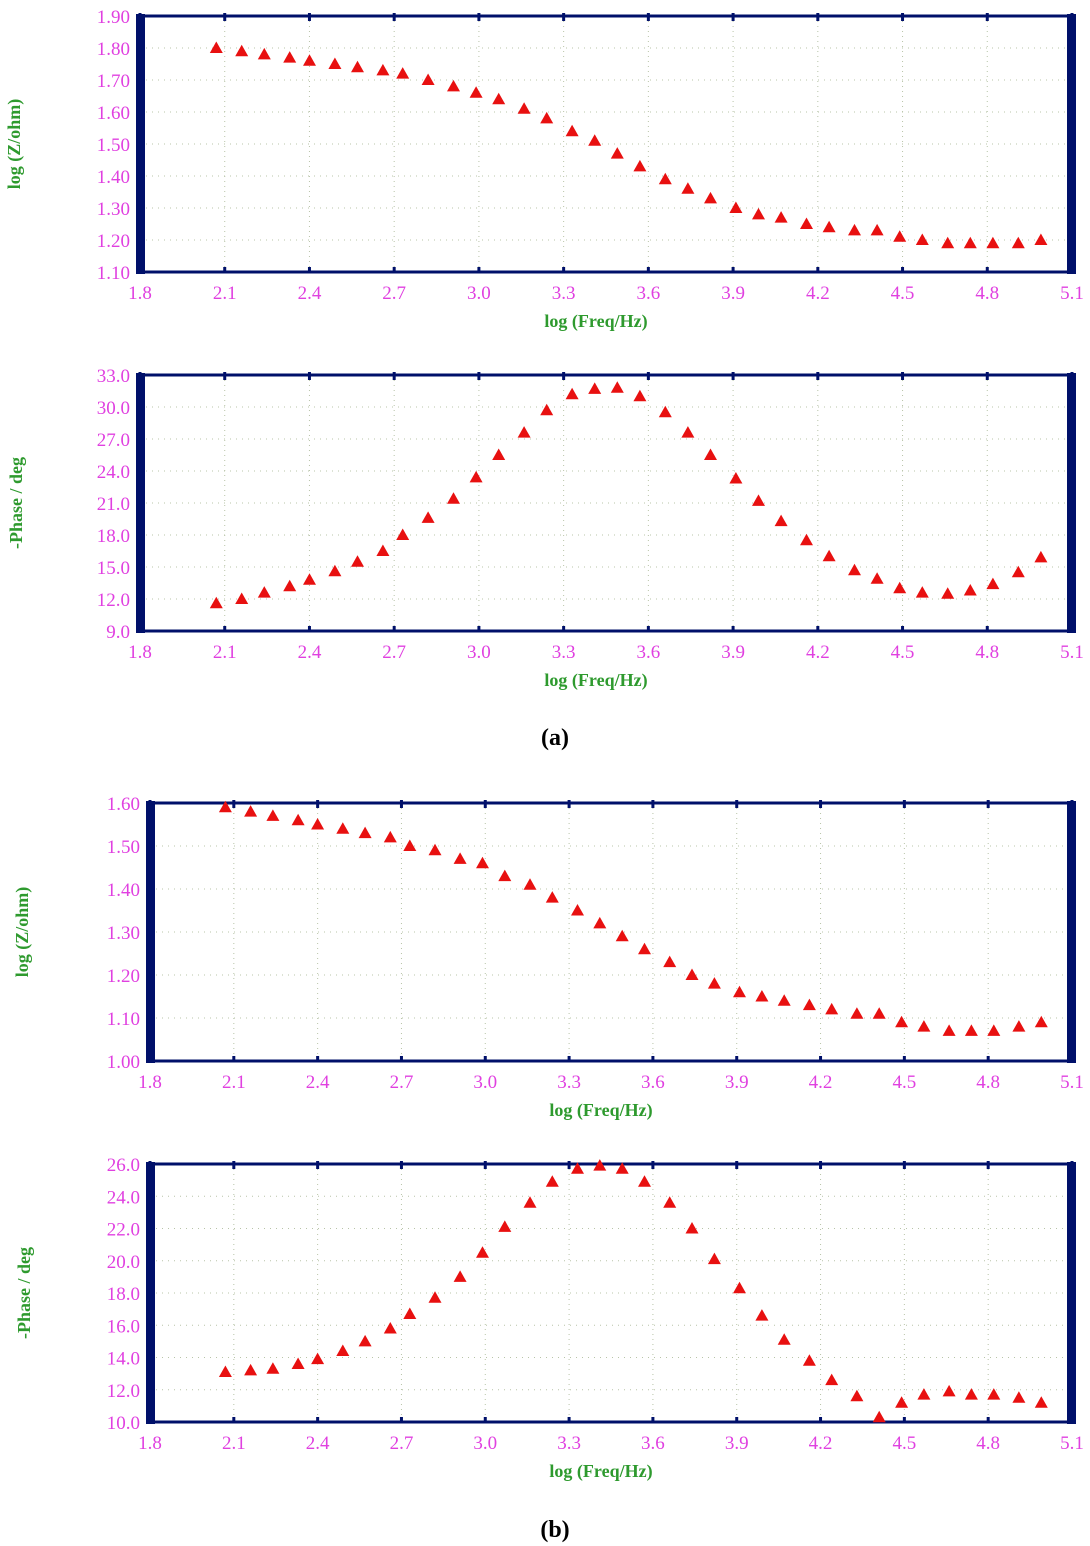 This screenshot has height=1546, width=1090. I want to click on caption-b: (b), so click(554, 1530).